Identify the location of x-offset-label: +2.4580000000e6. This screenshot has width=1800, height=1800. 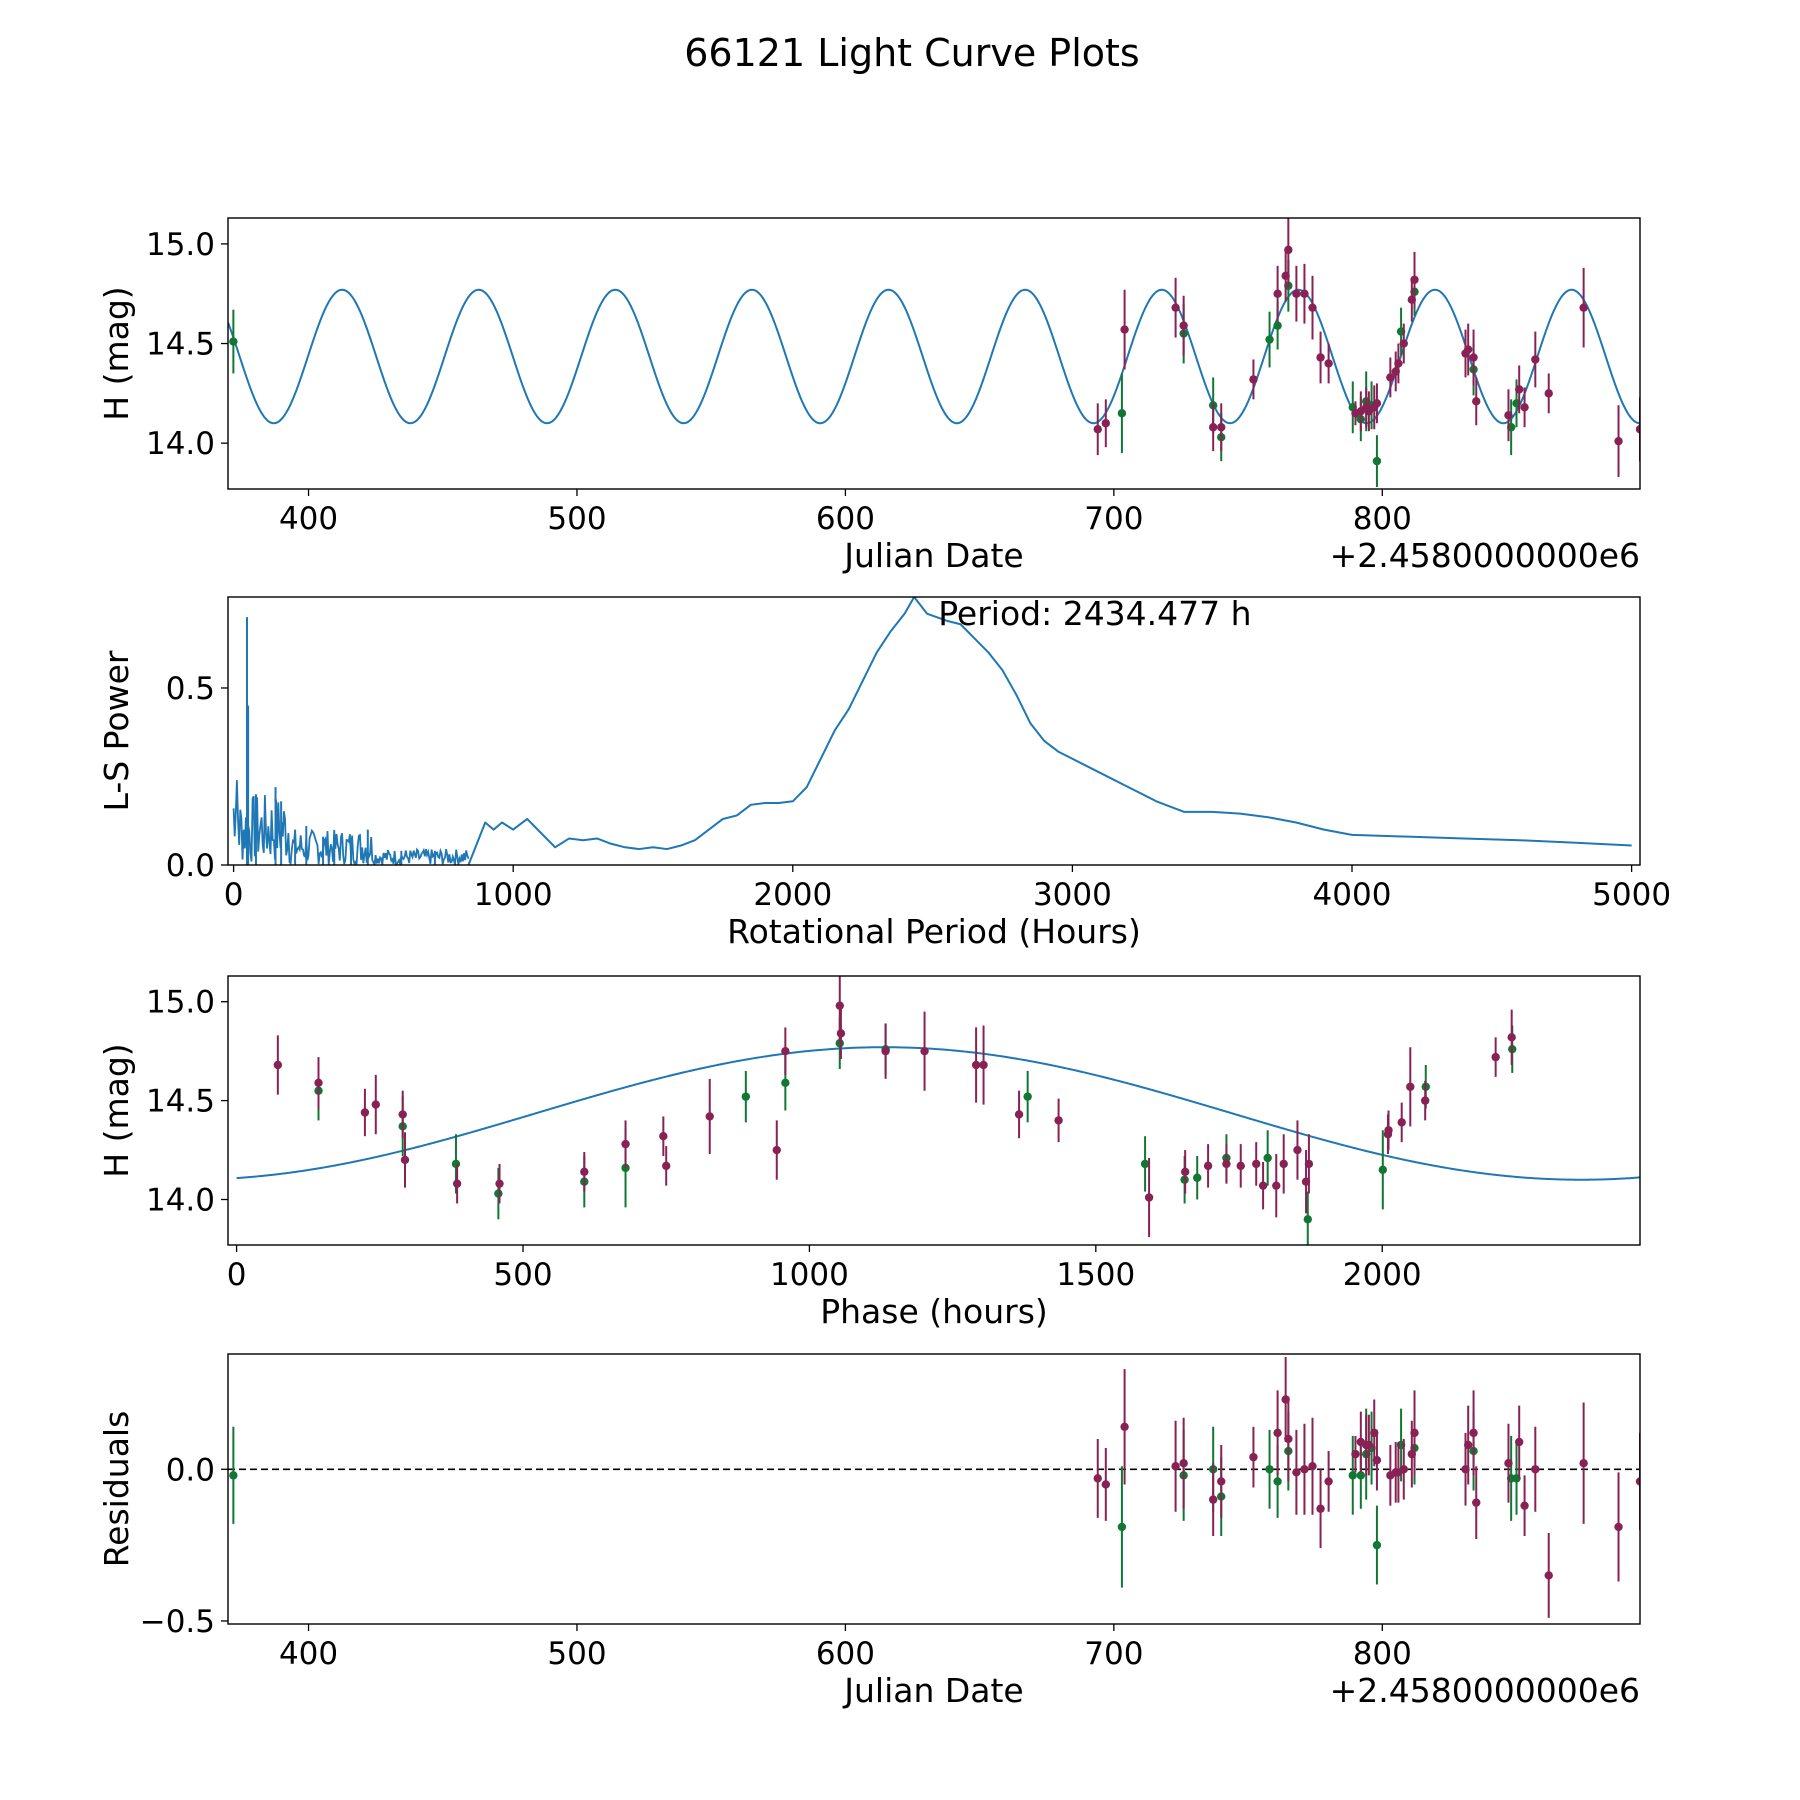
(1485, 555).